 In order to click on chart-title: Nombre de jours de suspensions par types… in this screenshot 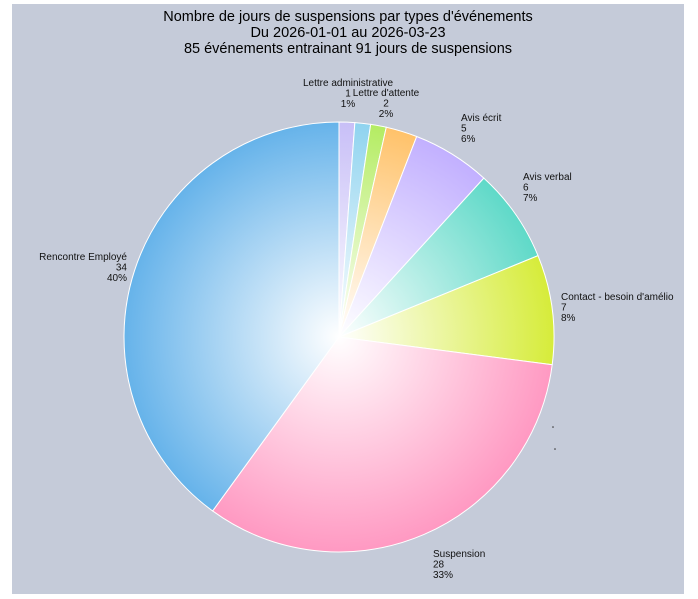, I will do `click(348, 17)`.